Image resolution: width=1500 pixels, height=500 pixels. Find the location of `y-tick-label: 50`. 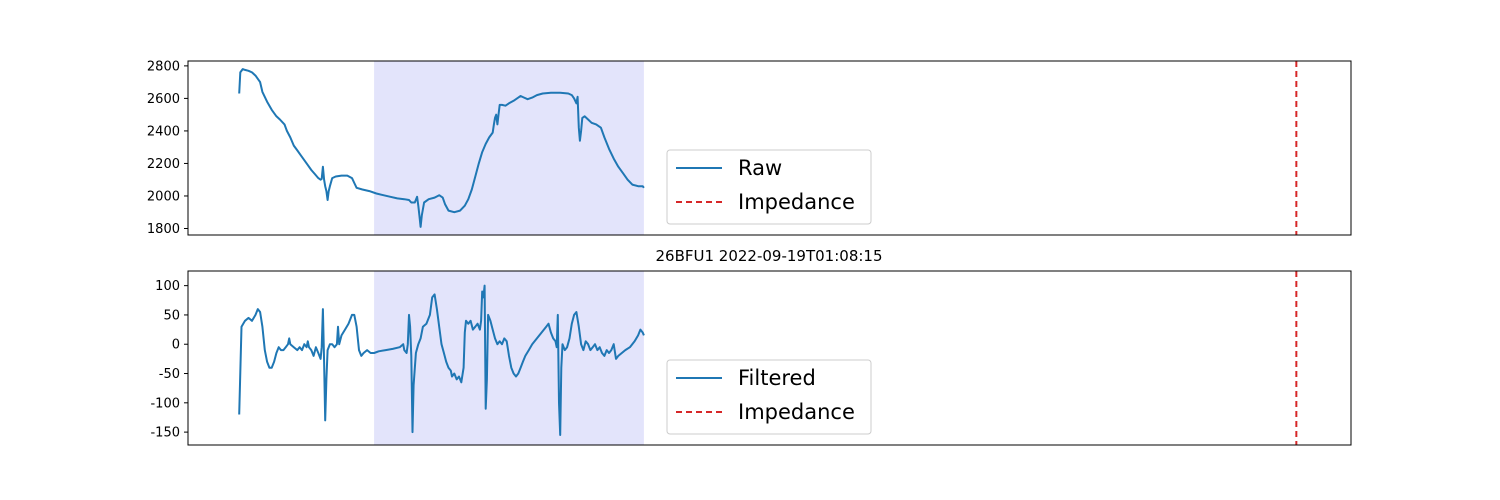

y-tick-label: 50 is located at coordinates (171, 315).